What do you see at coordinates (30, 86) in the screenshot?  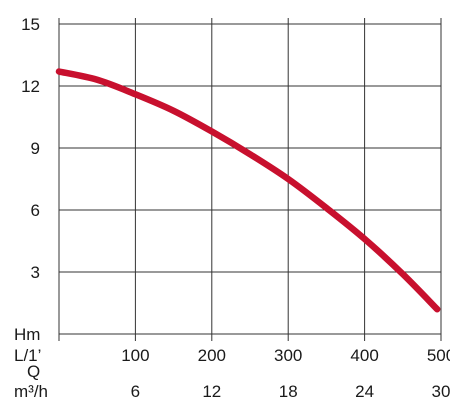 I see `y-tick-label: 12` at bounding box center [30, 86].